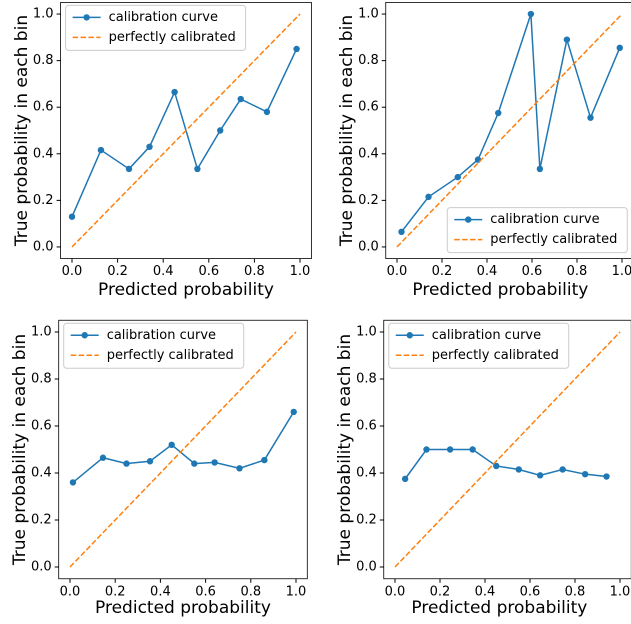 This screenshot has height=624, width=631. I want to click on legend: calibration curve perfectly calibrated, so click(154, 345).